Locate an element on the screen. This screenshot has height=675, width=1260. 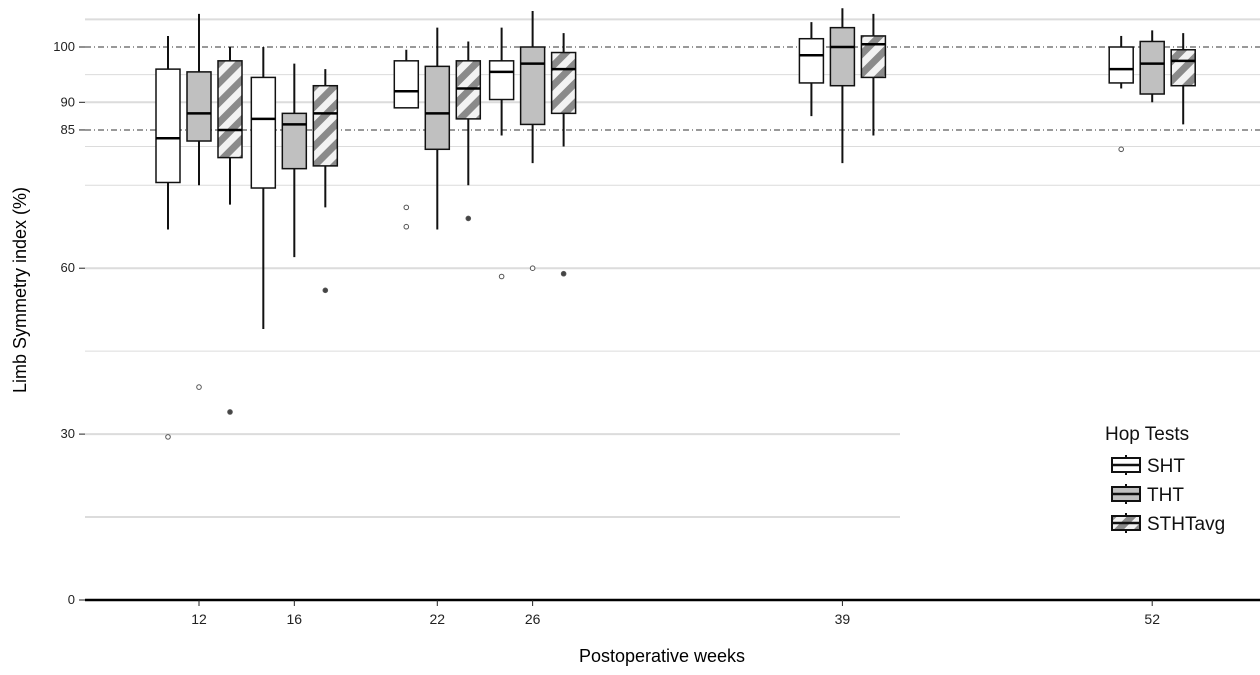
legend-background is located at coordinates (1080, 476).